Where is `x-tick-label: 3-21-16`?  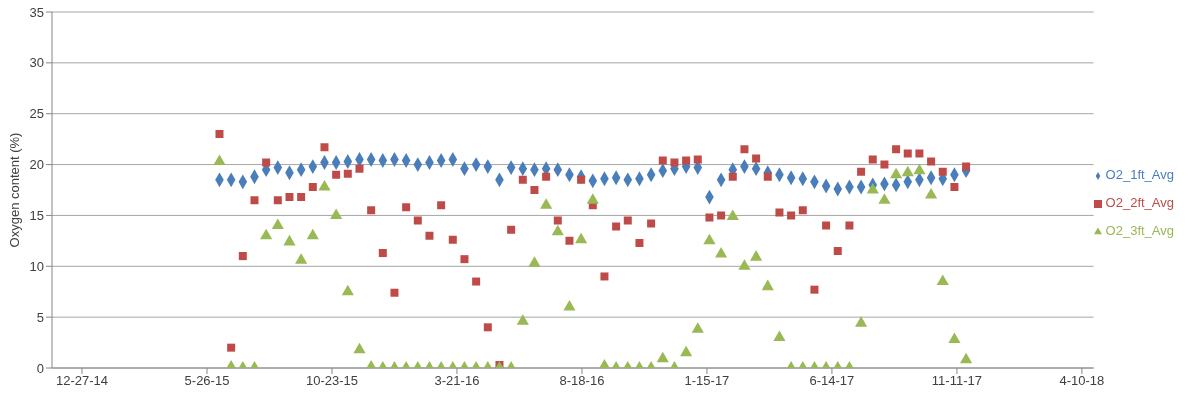 x-tick-label: 3-21-16 is located at coordinates (457, 381).